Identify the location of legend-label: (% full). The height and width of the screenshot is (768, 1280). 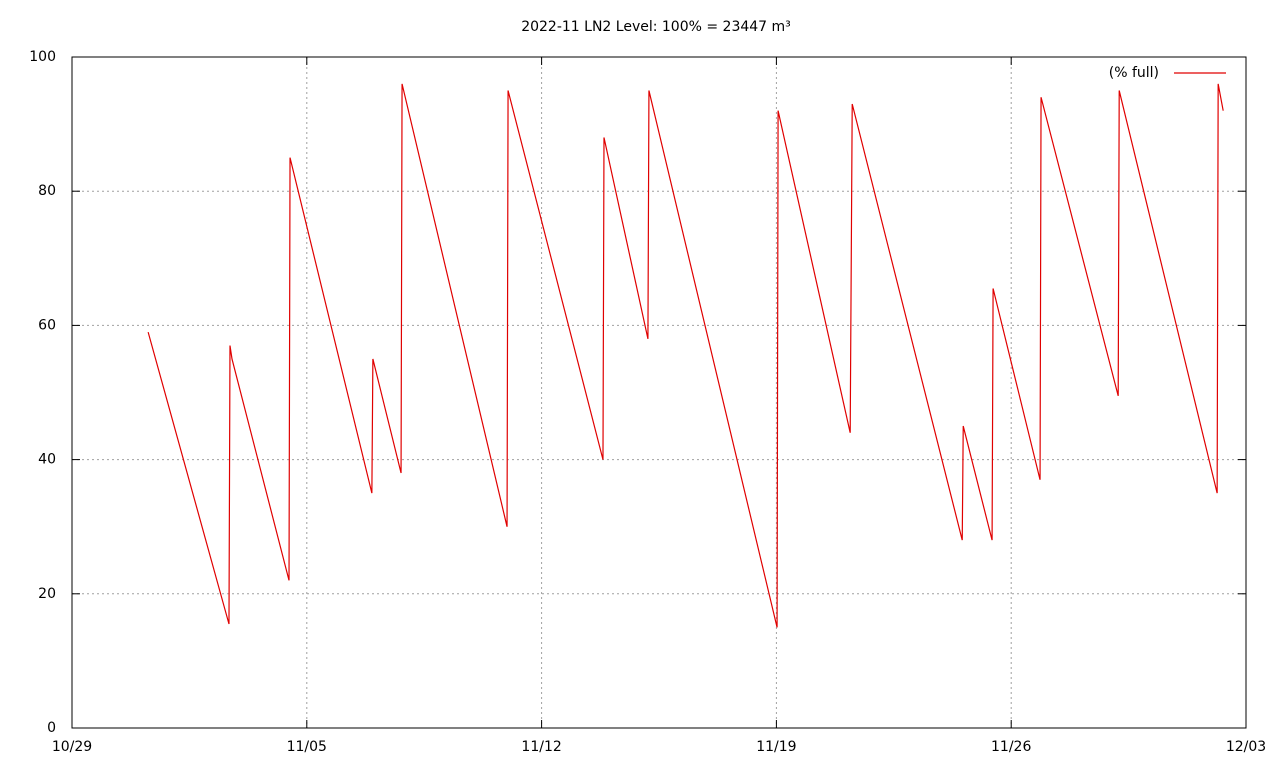
(1134, 73).